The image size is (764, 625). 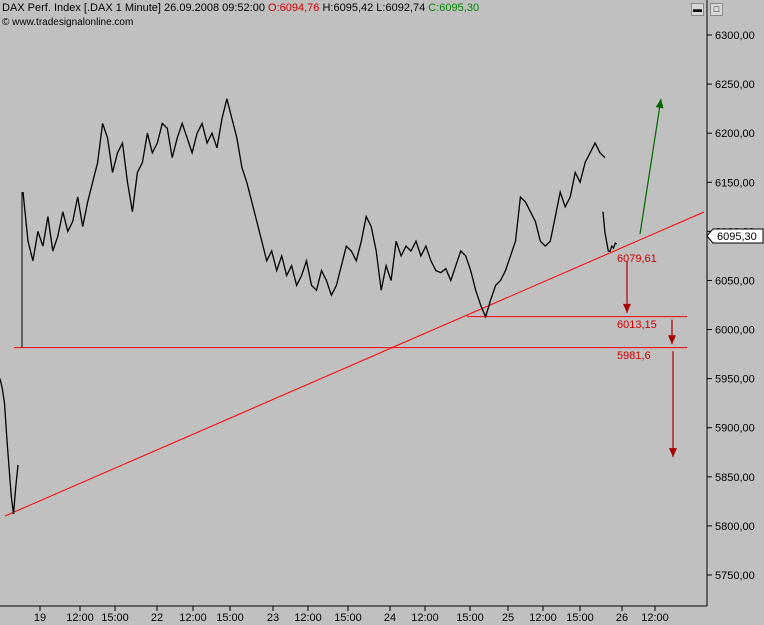 What do you see at coordinates (735, 183) in the screenshot?
I see `y-tick-label: 6150,00` at bounding box center [735, 183].